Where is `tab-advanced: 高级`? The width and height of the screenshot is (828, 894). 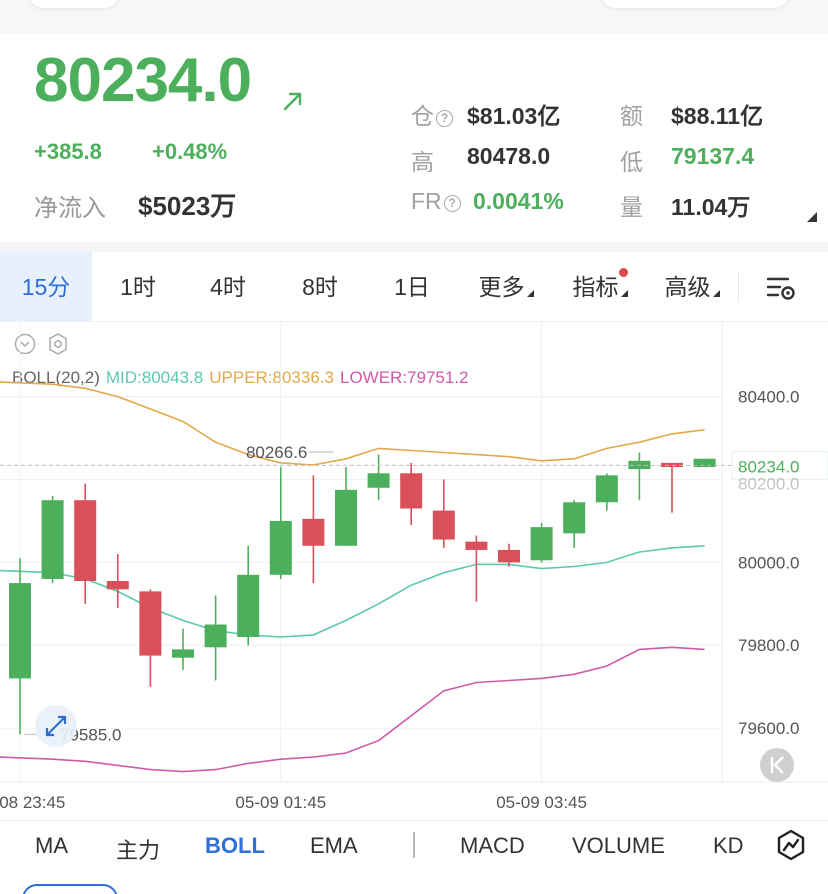 tab-advanced: 高级 is located at coordinates (692, 287).